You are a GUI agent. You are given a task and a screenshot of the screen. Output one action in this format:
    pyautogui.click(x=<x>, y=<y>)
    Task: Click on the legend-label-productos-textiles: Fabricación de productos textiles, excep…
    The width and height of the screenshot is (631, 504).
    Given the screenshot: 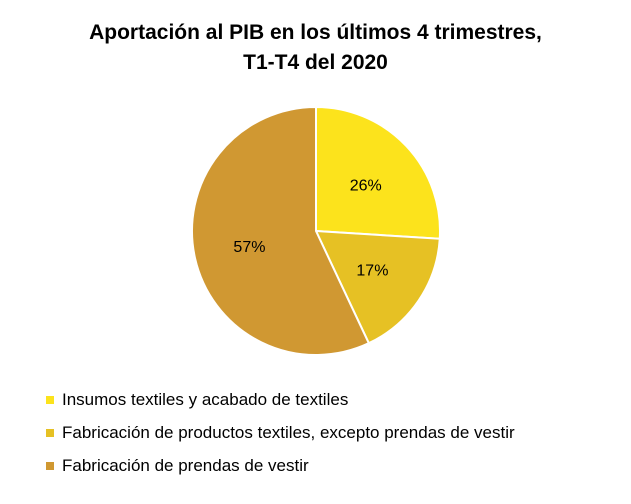 What is the action you would take?
    pyautogui.click(x=288, y=432)
    